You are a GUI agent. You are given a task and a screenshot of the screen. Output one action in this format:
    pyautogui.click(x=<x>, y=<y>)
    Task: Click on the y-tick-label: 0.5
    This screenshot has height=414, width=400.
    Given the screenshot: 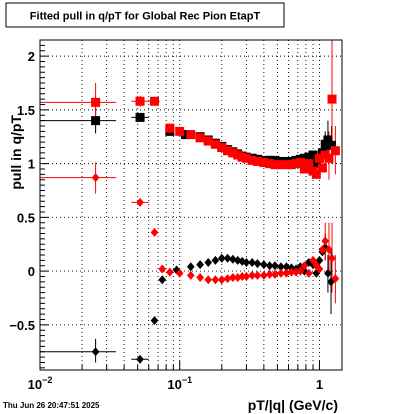 What is the action you would take?
    pyautogui.click(x=26, y=217)
    